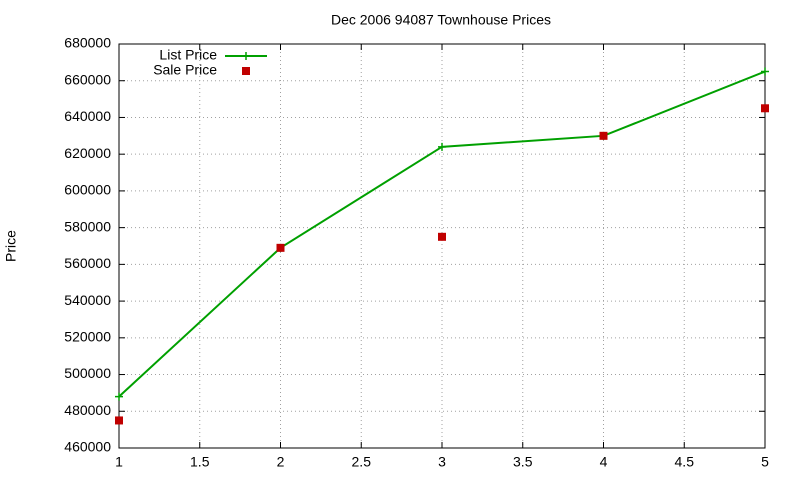 The width and height of the screenshot is (800, 480). Describe the element at coordinates (87, 447) in the screenshot. I see `y-tick-label: 460000` at that location.